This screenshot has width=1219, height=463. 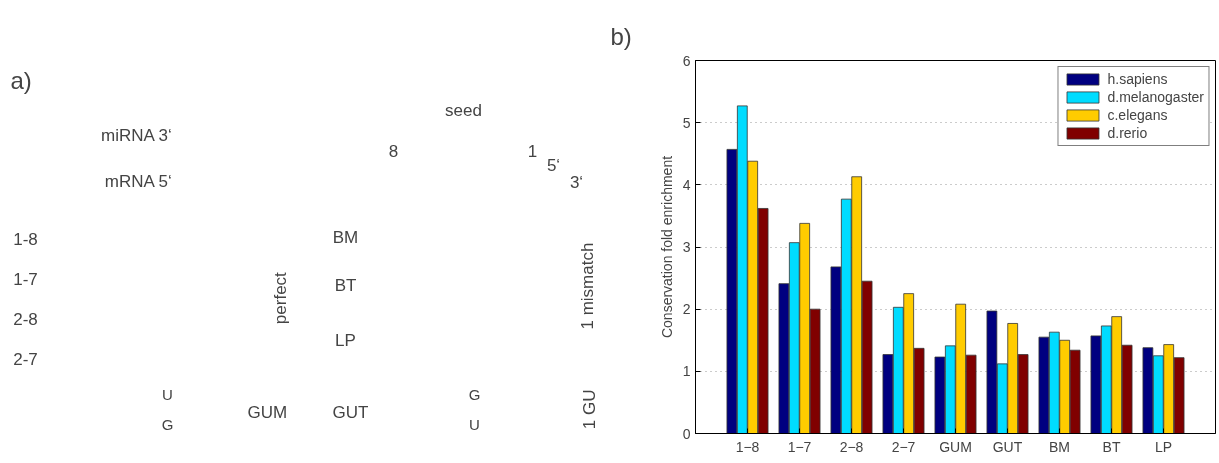 I want to click on legend-label: h.sapiens, so click(x=1137, y=79).